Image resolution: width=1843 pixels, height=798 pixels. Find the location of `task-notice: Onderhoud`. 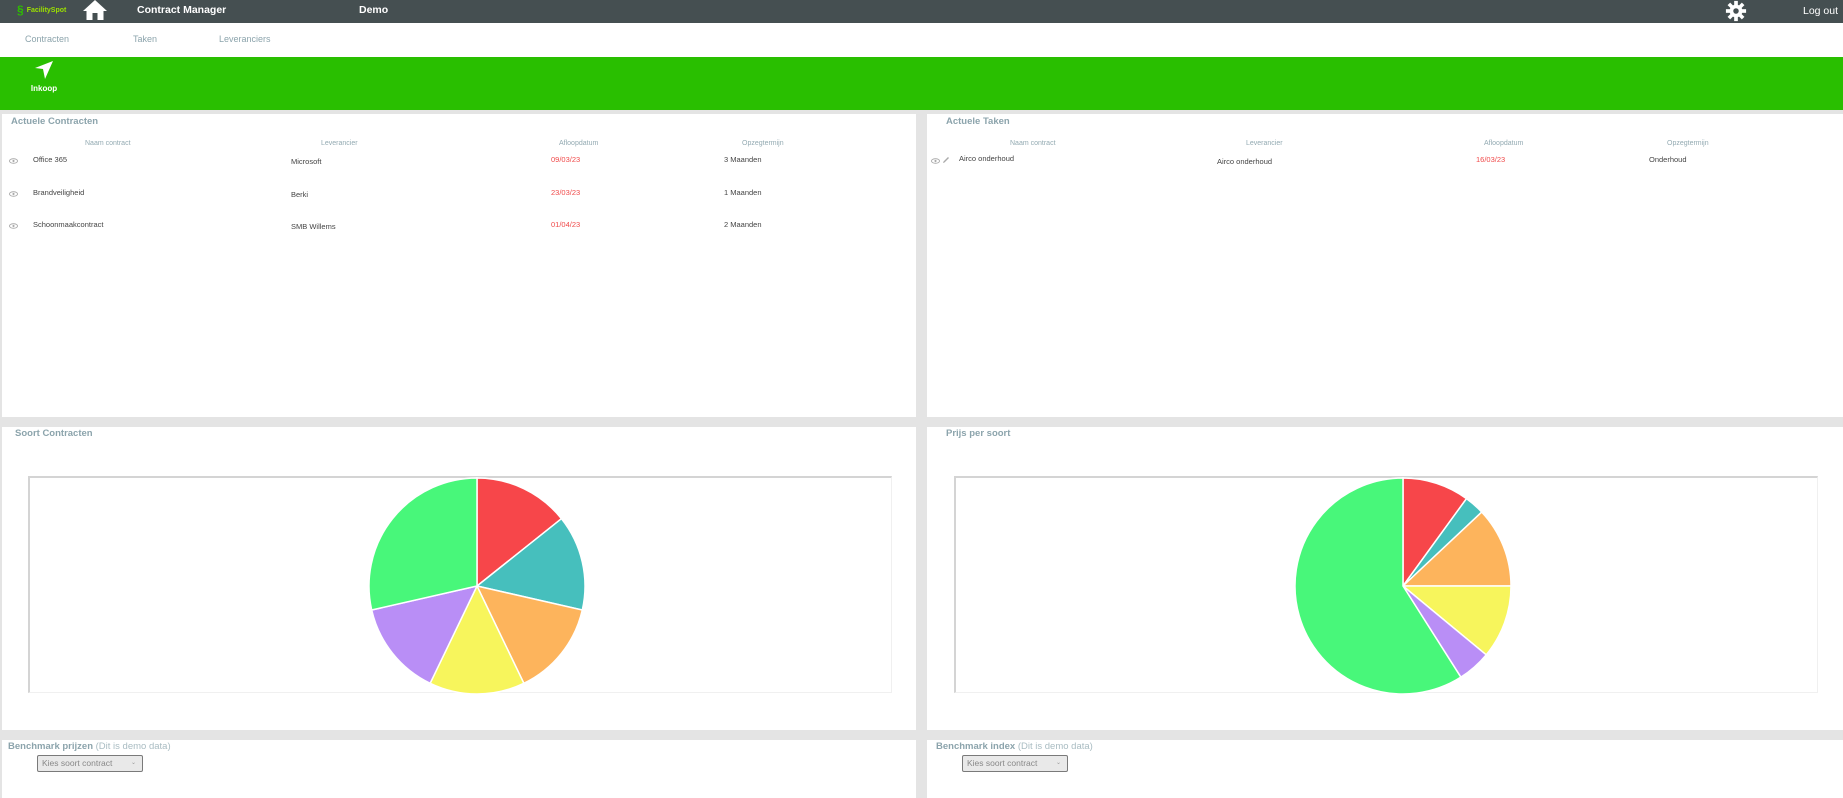

task-notice: Onderhoud is located at coordinates (1668, 159).